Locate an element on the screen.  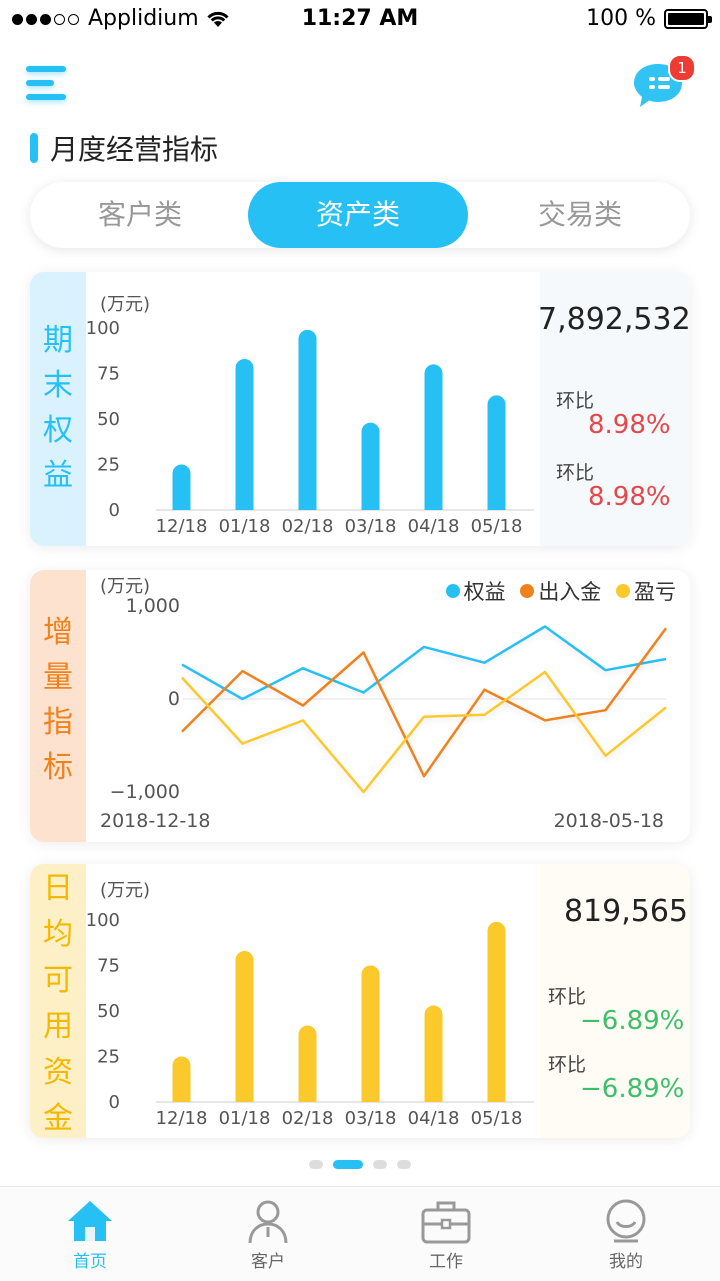
tabbar-mine-label: 我的 is located at coordinates (626, 1262).